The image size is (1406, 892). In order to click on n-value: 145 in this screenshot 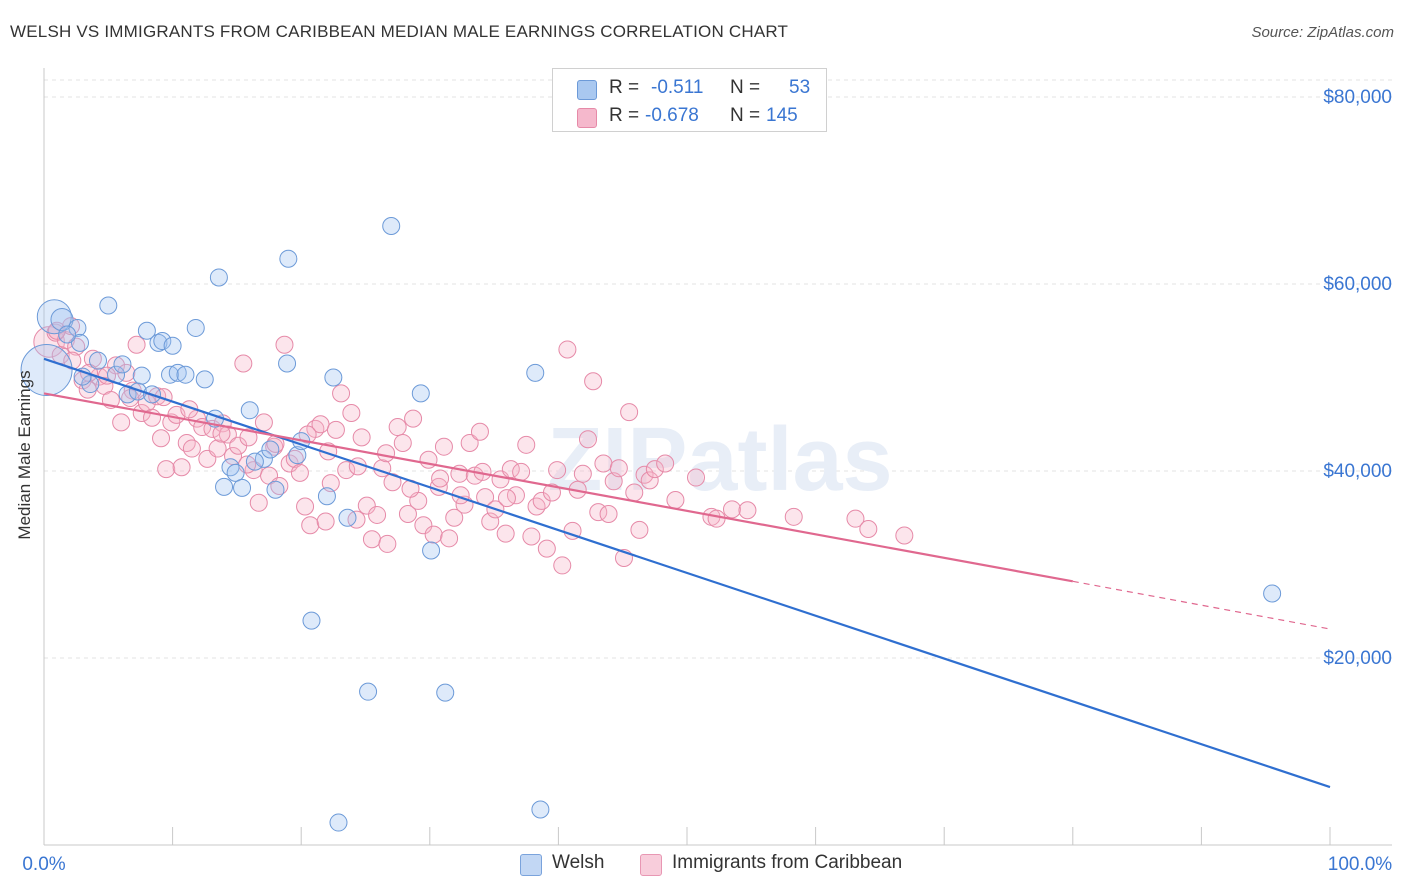, I will do `click(782, 115)`.